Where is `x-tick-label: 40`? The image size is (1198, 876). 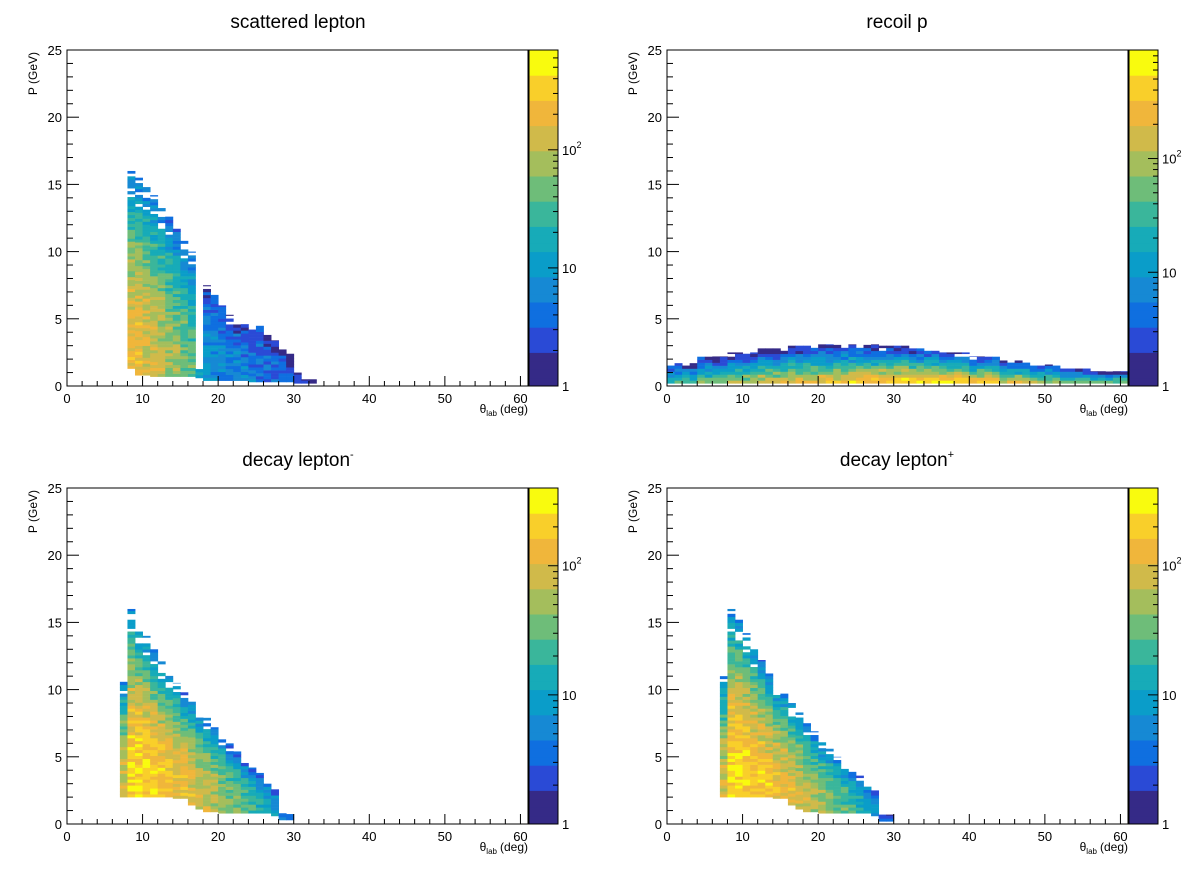 x-tick-label: 40 is located at coordinates (369, 836).